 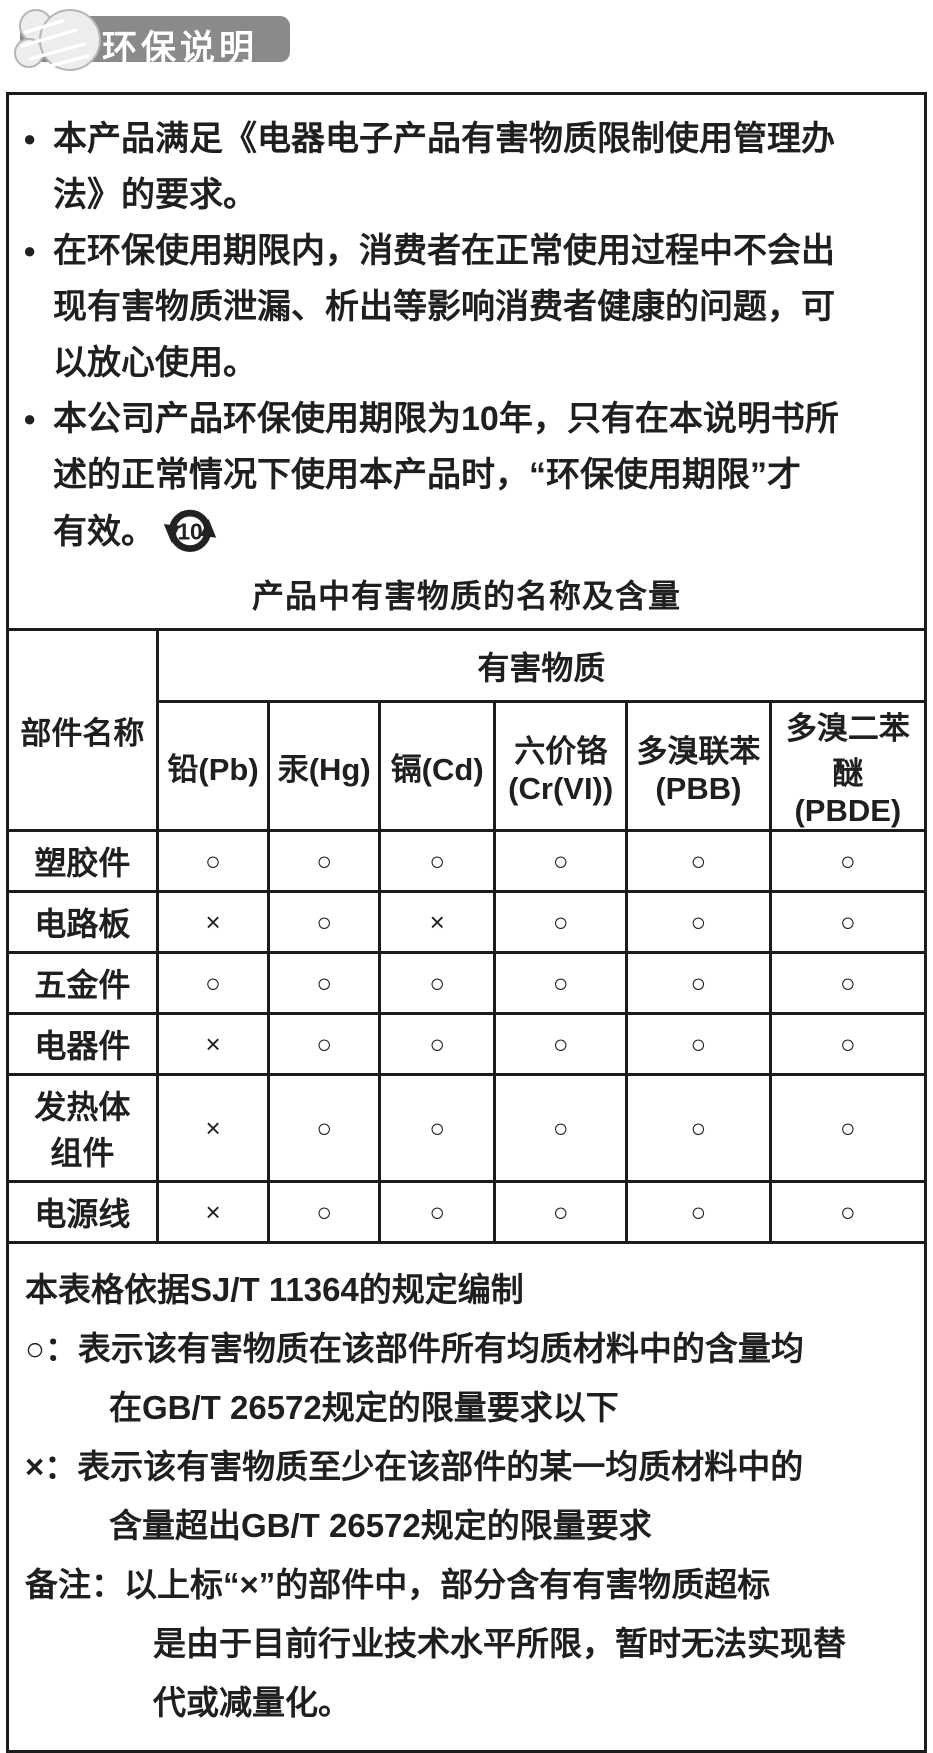 What do you see at coordinates (444, 167) in the screenshot?
I see `bullet-text: 本产品满足《电器电子产品有害物质限制使用管理办 法》的要求。` at bounding box center [444, 167].